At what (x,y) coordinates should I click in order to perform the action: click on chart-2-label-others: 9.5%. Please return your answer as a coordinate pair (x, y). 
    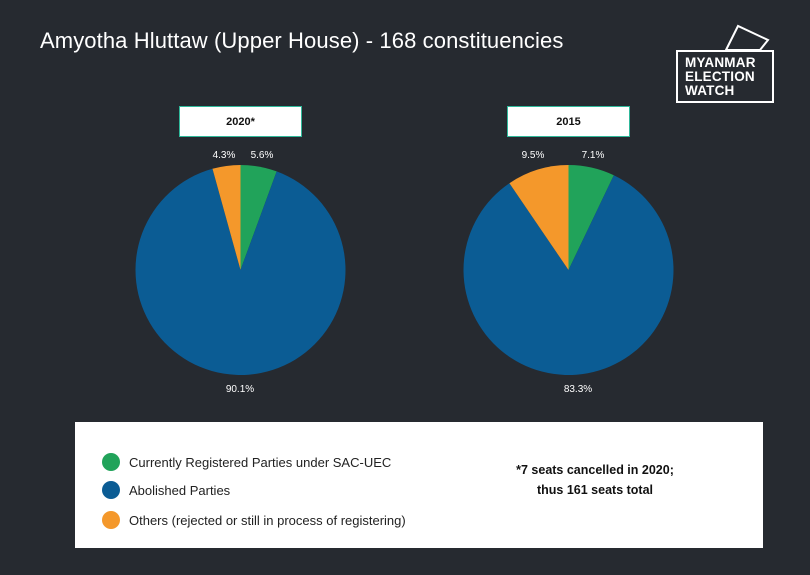
    Looking at the image, I should click on (533, 155).